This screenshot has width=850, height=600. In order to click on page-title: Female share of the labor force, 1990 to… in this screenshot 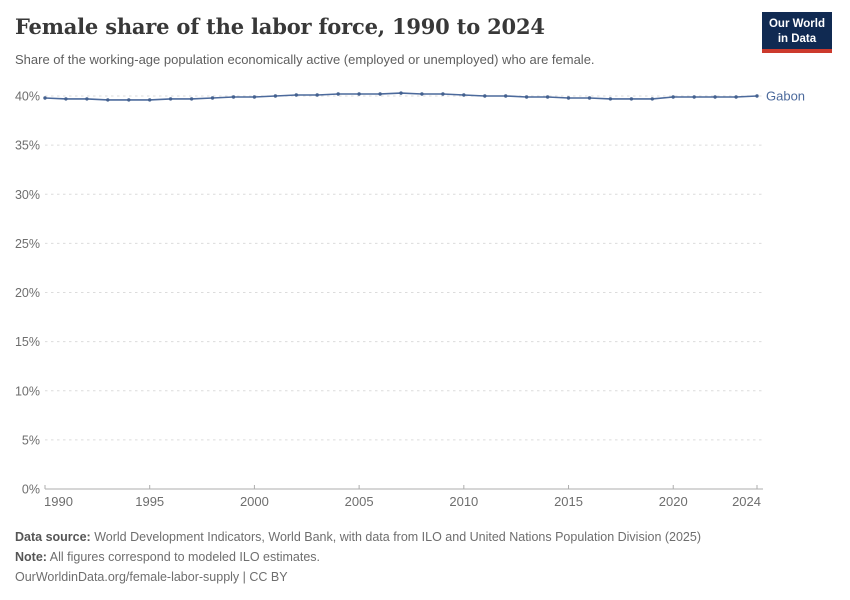, I will do `click(280, 26)`.